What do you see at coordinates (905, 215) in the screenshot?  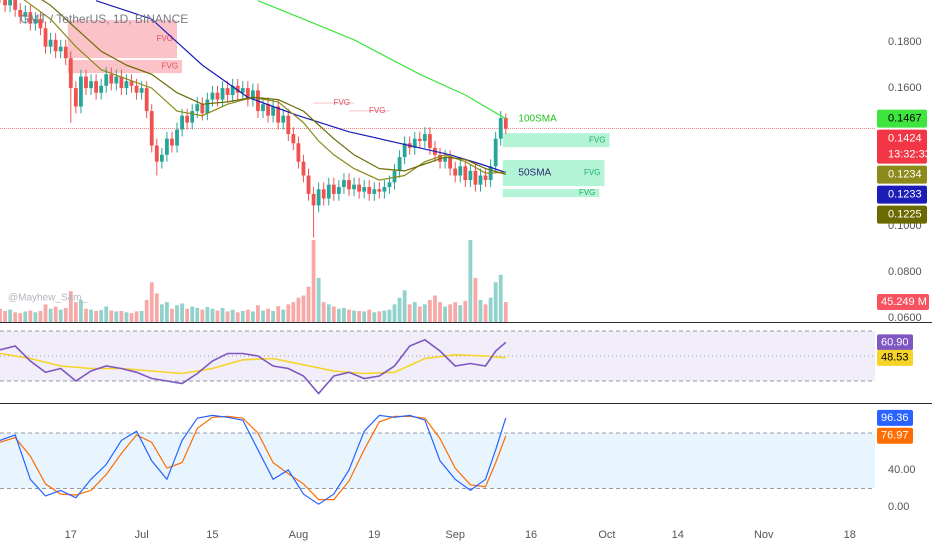 I see `price-badge-label: 0.1225` at bounding box center [905, 215].